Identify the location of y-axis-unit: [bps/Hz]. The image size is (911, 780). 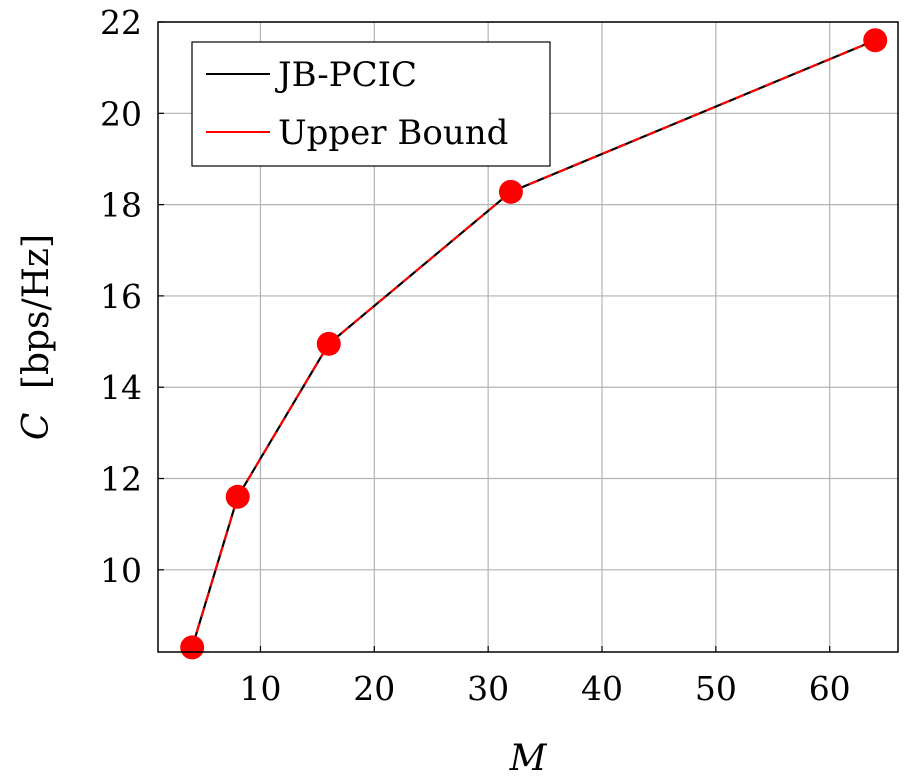
(36, 311).